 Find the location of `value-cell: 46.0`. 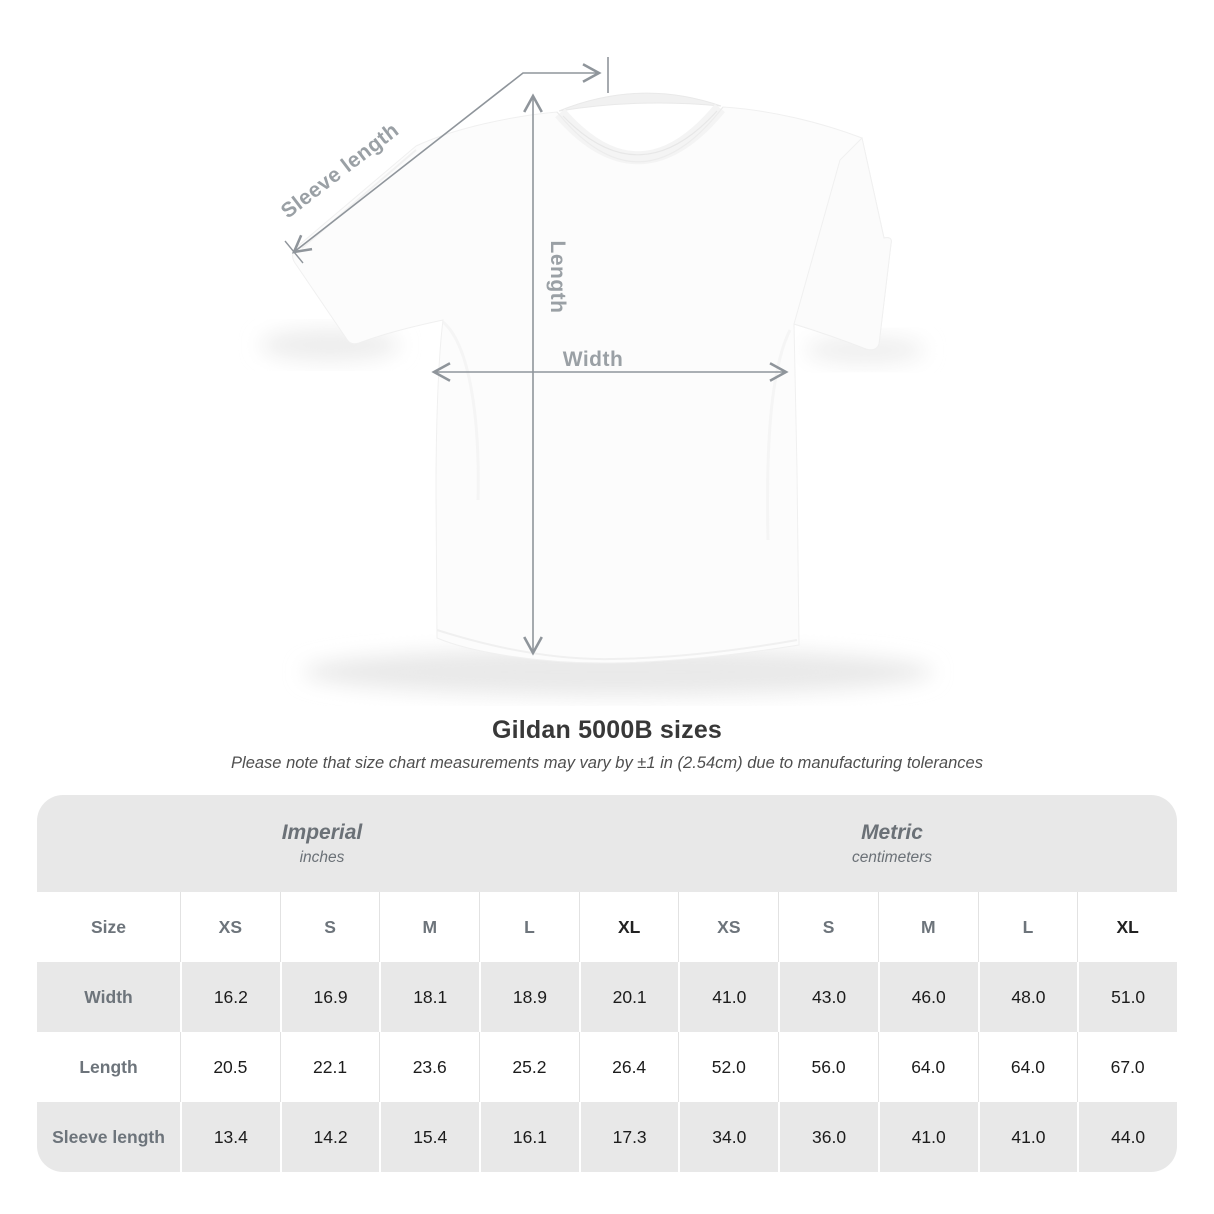

value-cell: 46.0 is located at coordinates (927, 997).